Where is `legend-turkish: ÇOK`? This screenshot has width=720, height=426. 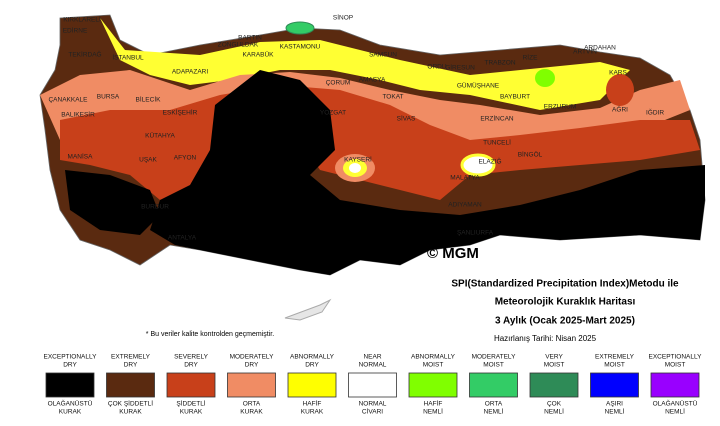 legend-turkish: ÇOK is located at coordinates (554, 404).